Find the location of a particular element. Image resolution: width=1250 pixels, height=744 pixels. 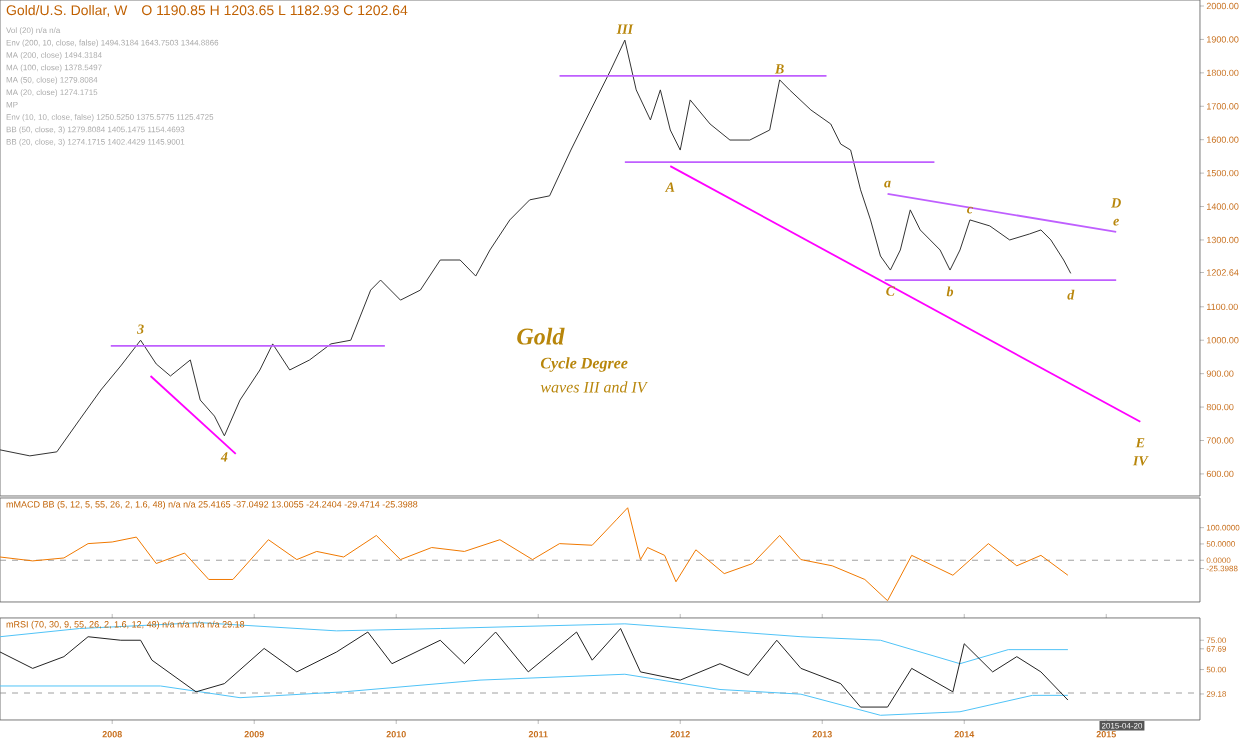

annotation: Cycle Degree is located at coordinates (584, 364).